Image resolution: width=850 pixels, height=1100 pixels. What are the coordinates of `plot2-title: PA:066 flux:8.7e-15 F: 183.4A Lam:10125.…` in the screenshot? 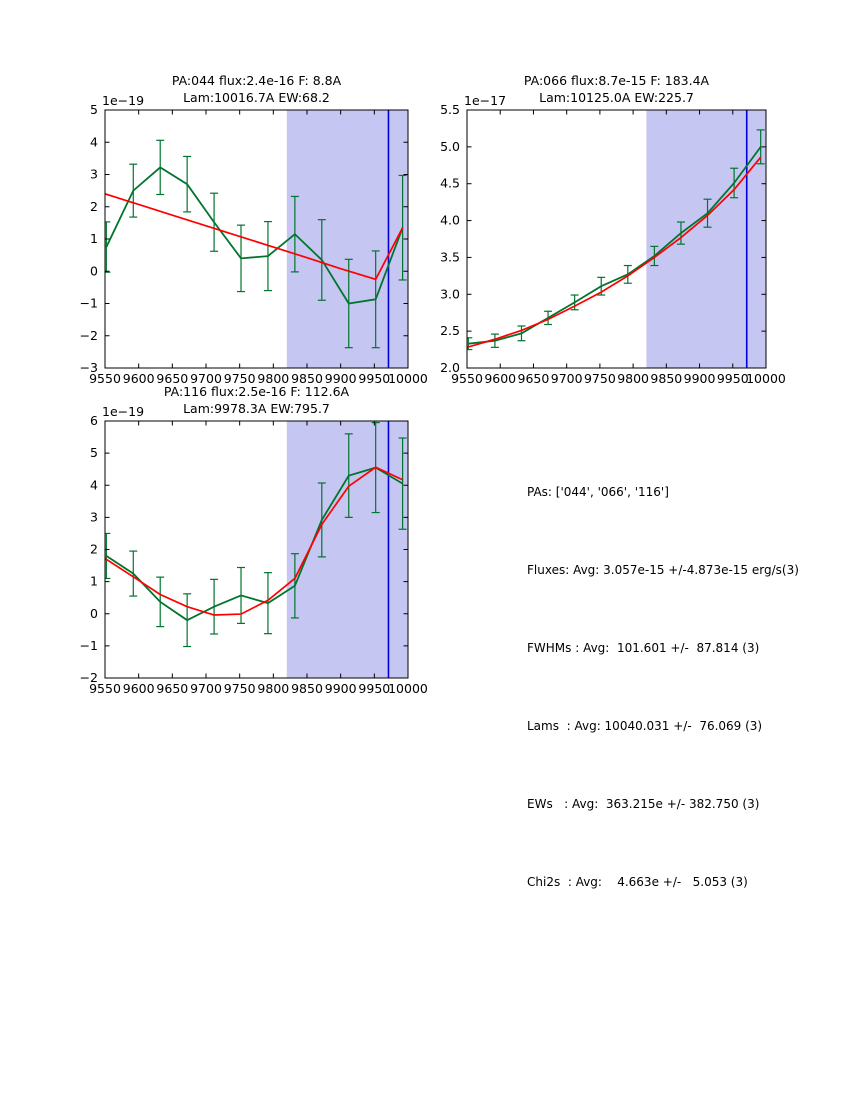 It's located at (616, 89).